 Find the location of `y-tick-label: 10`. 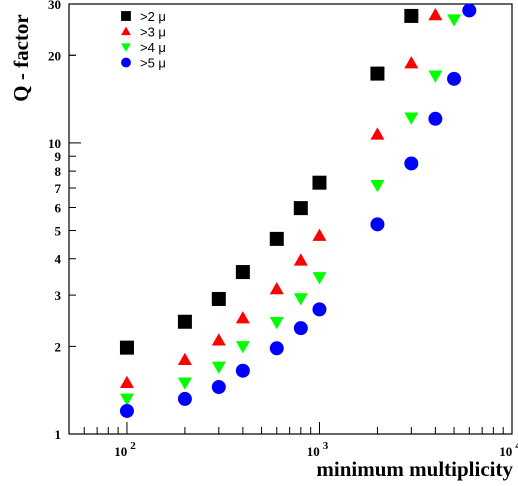

y-tick-label: 10 is located at coordinates (54, 143).